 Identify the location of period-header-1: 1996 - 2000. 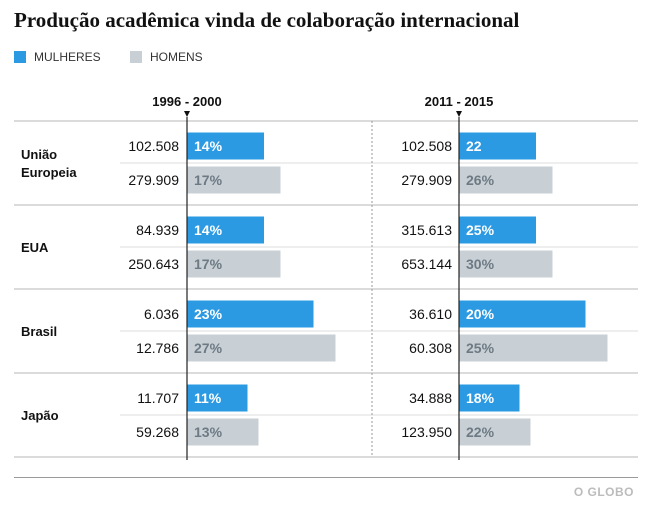
(186, 101).